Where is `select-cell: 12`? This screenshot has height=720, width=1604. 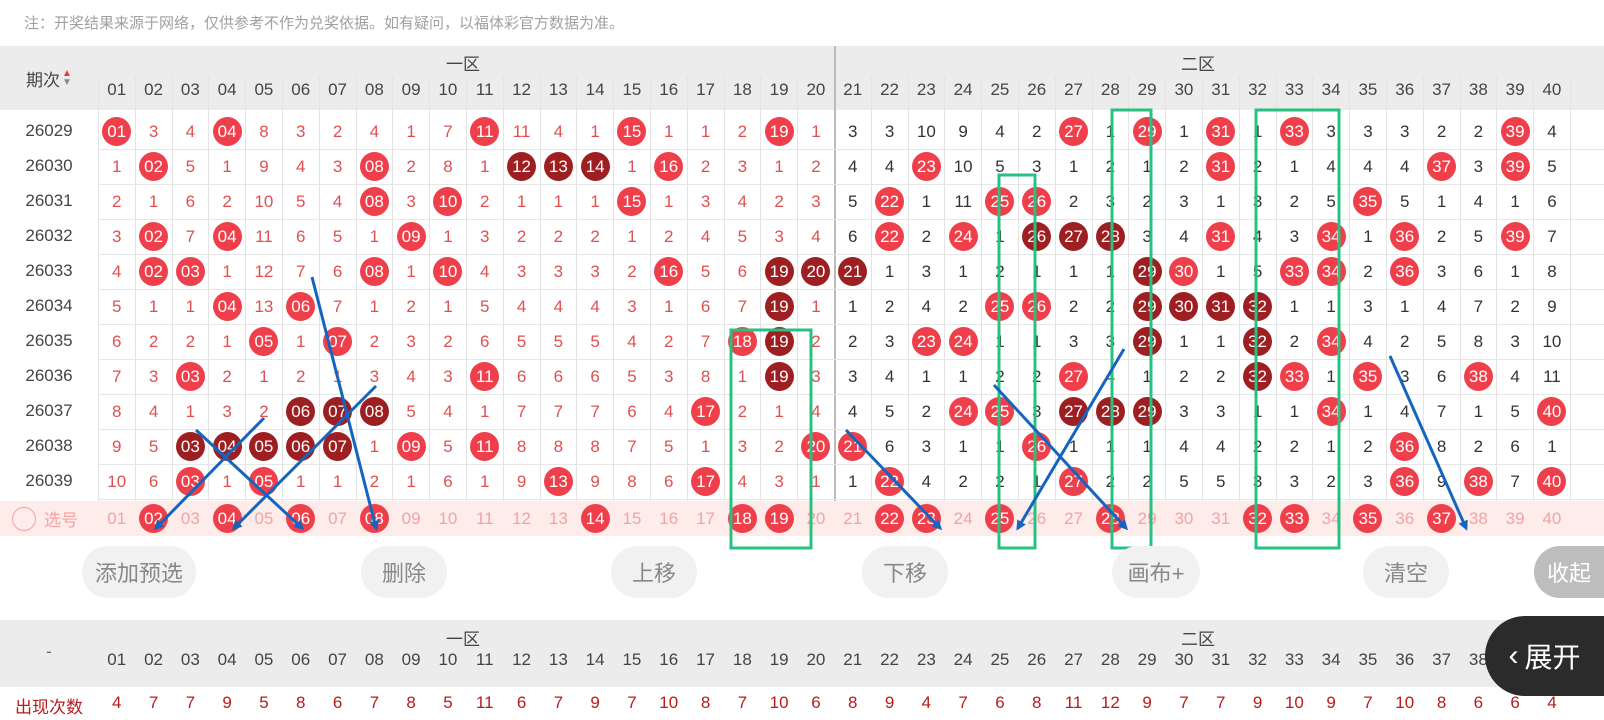 select-cell: 12 is located at coordinates (521, 518).